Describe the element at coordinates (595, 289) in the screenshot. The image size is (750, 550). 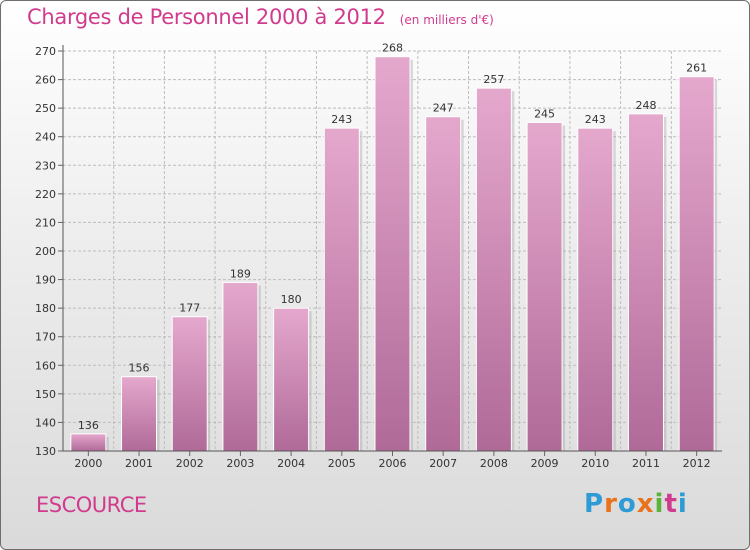
I see `bar-2010` at that location.